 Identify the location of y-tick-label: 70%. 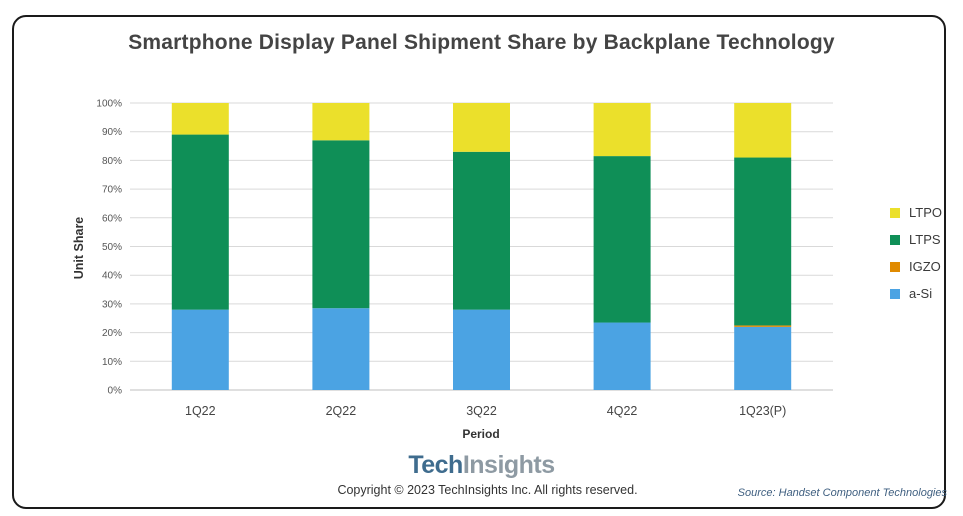
(112, 190).